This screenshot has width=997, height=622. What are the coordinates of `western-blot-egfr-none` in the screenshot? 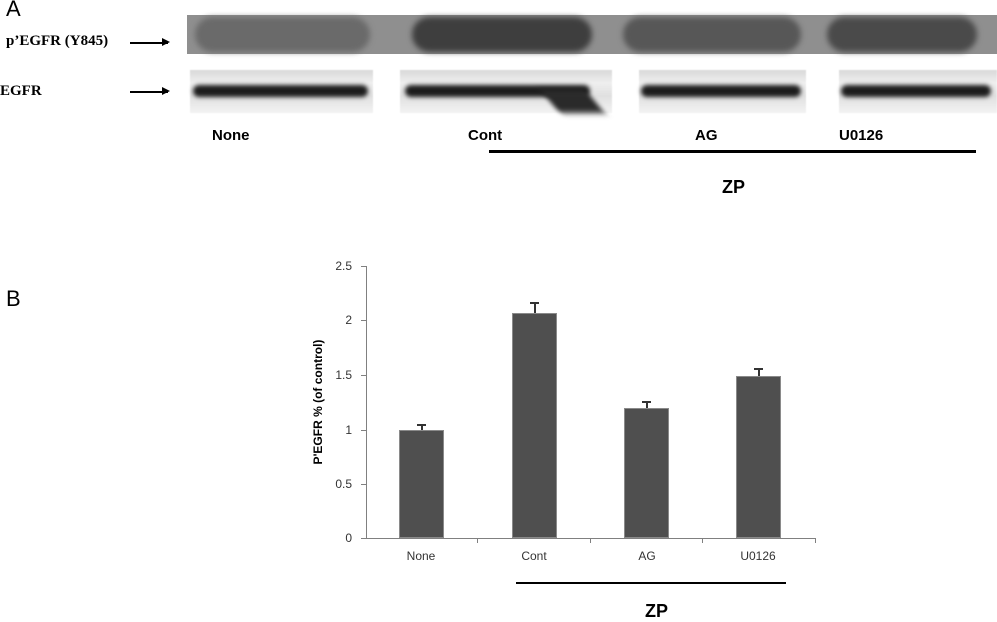 It's located at (281, 91).